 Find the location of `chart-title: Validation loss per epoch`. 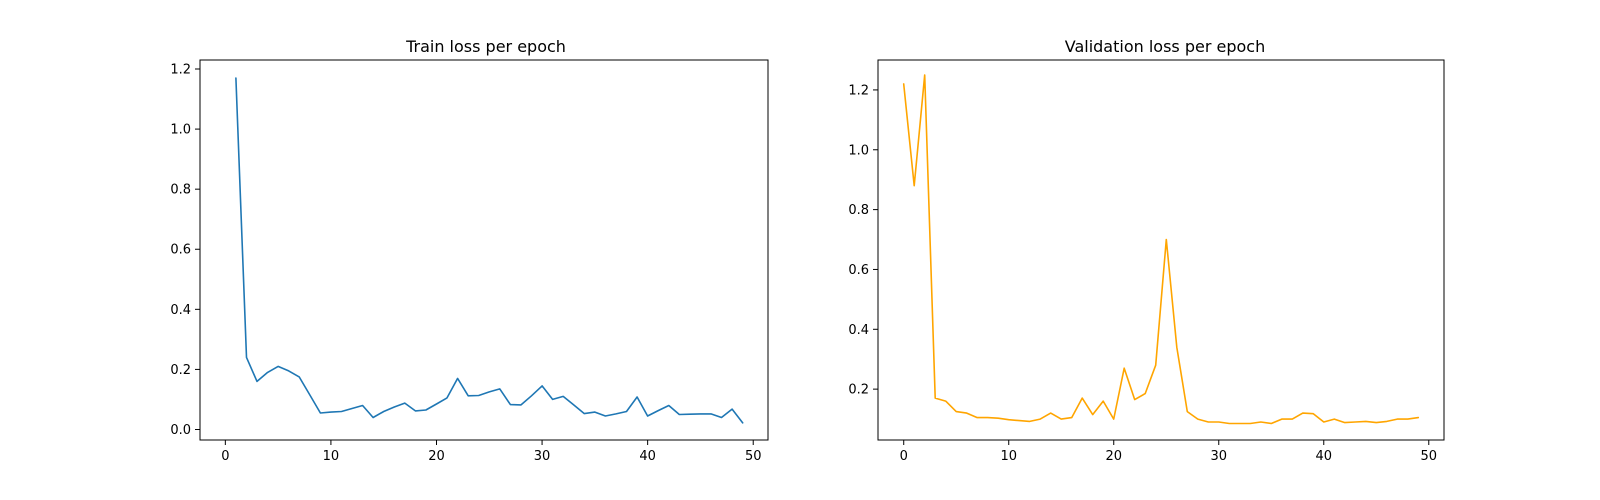

chart-title: Validation loss per epoch is located at coordinates (1165, 46).